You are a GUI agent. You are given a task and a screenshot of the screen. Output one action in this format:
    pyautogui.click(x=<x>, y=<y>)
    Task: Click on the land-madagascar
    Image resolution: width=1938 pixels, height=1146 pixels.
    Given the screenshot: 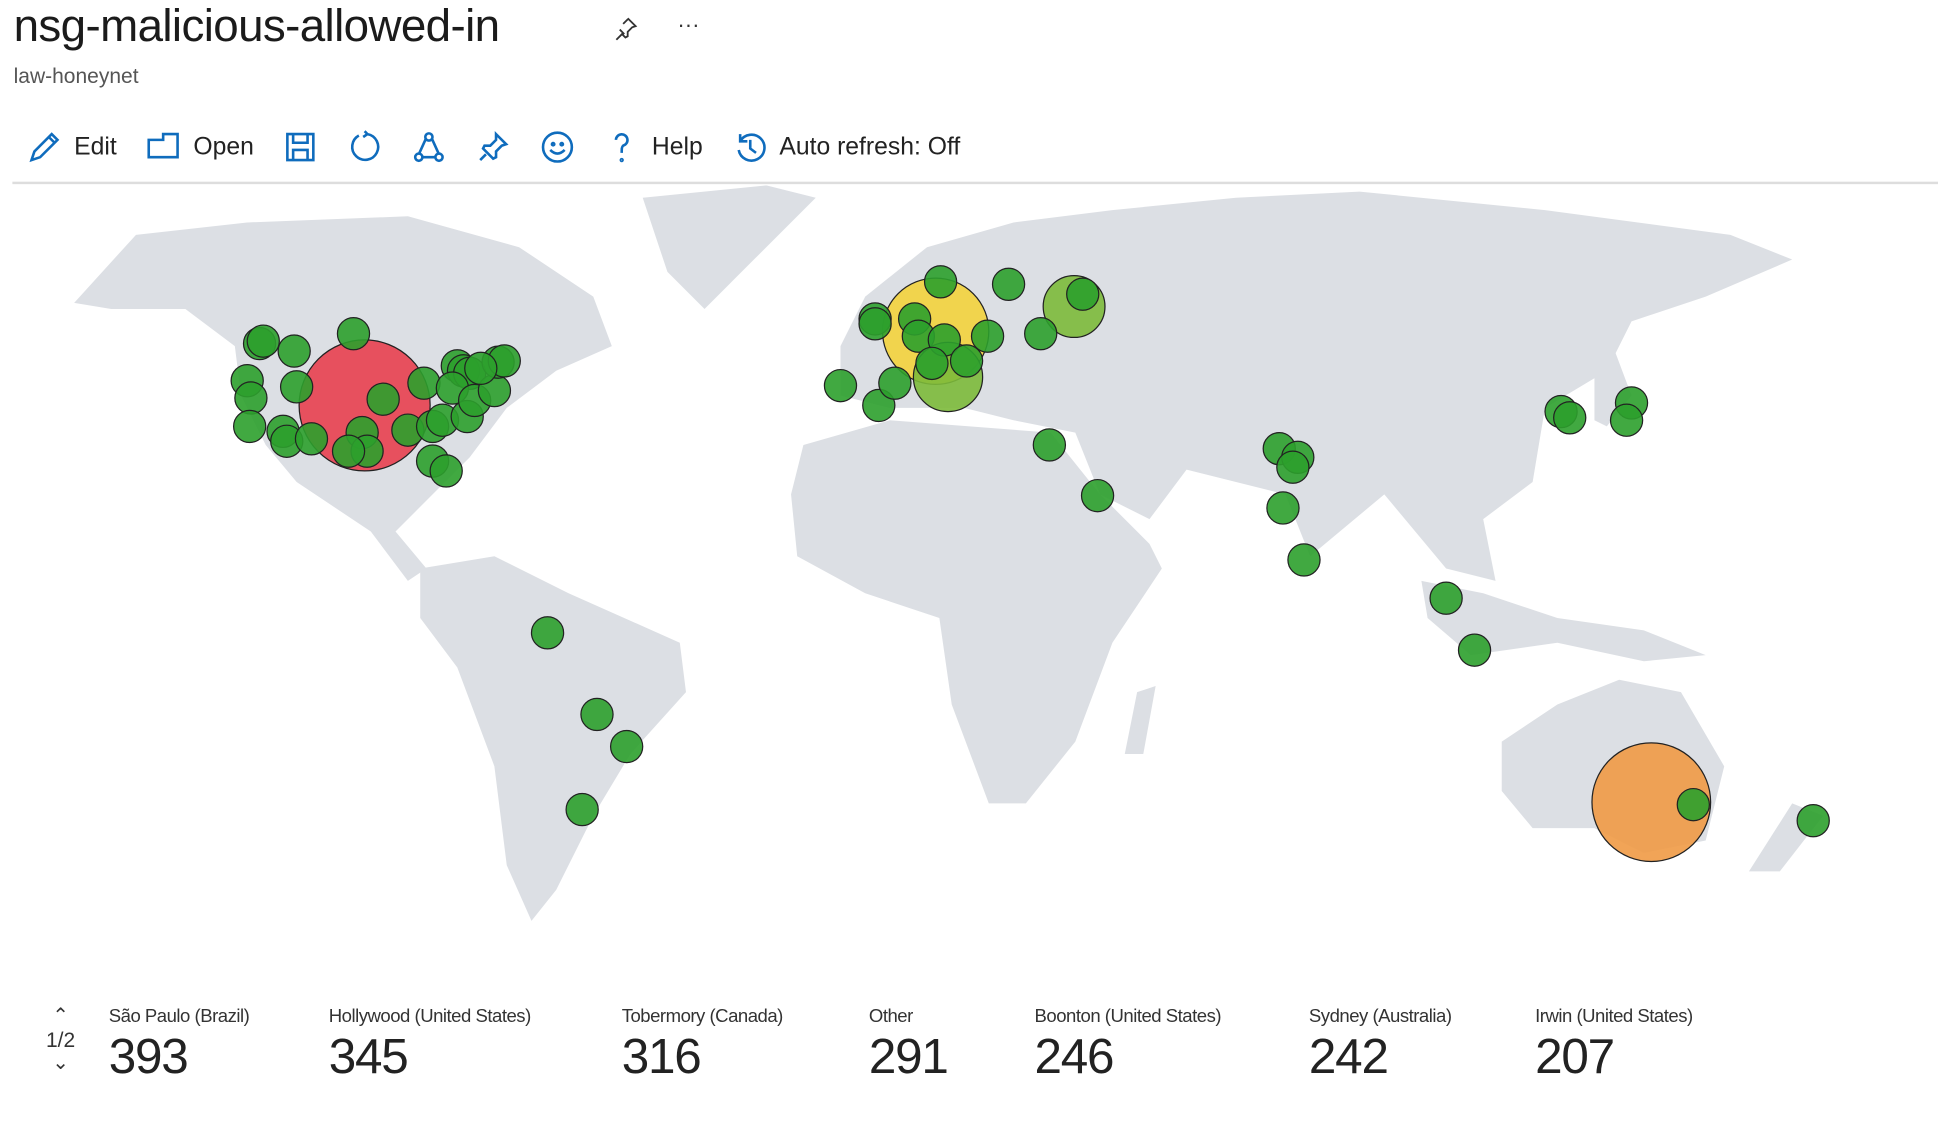 What is the action you would take?
    pyautogui.click(x=1140, y=719)
    